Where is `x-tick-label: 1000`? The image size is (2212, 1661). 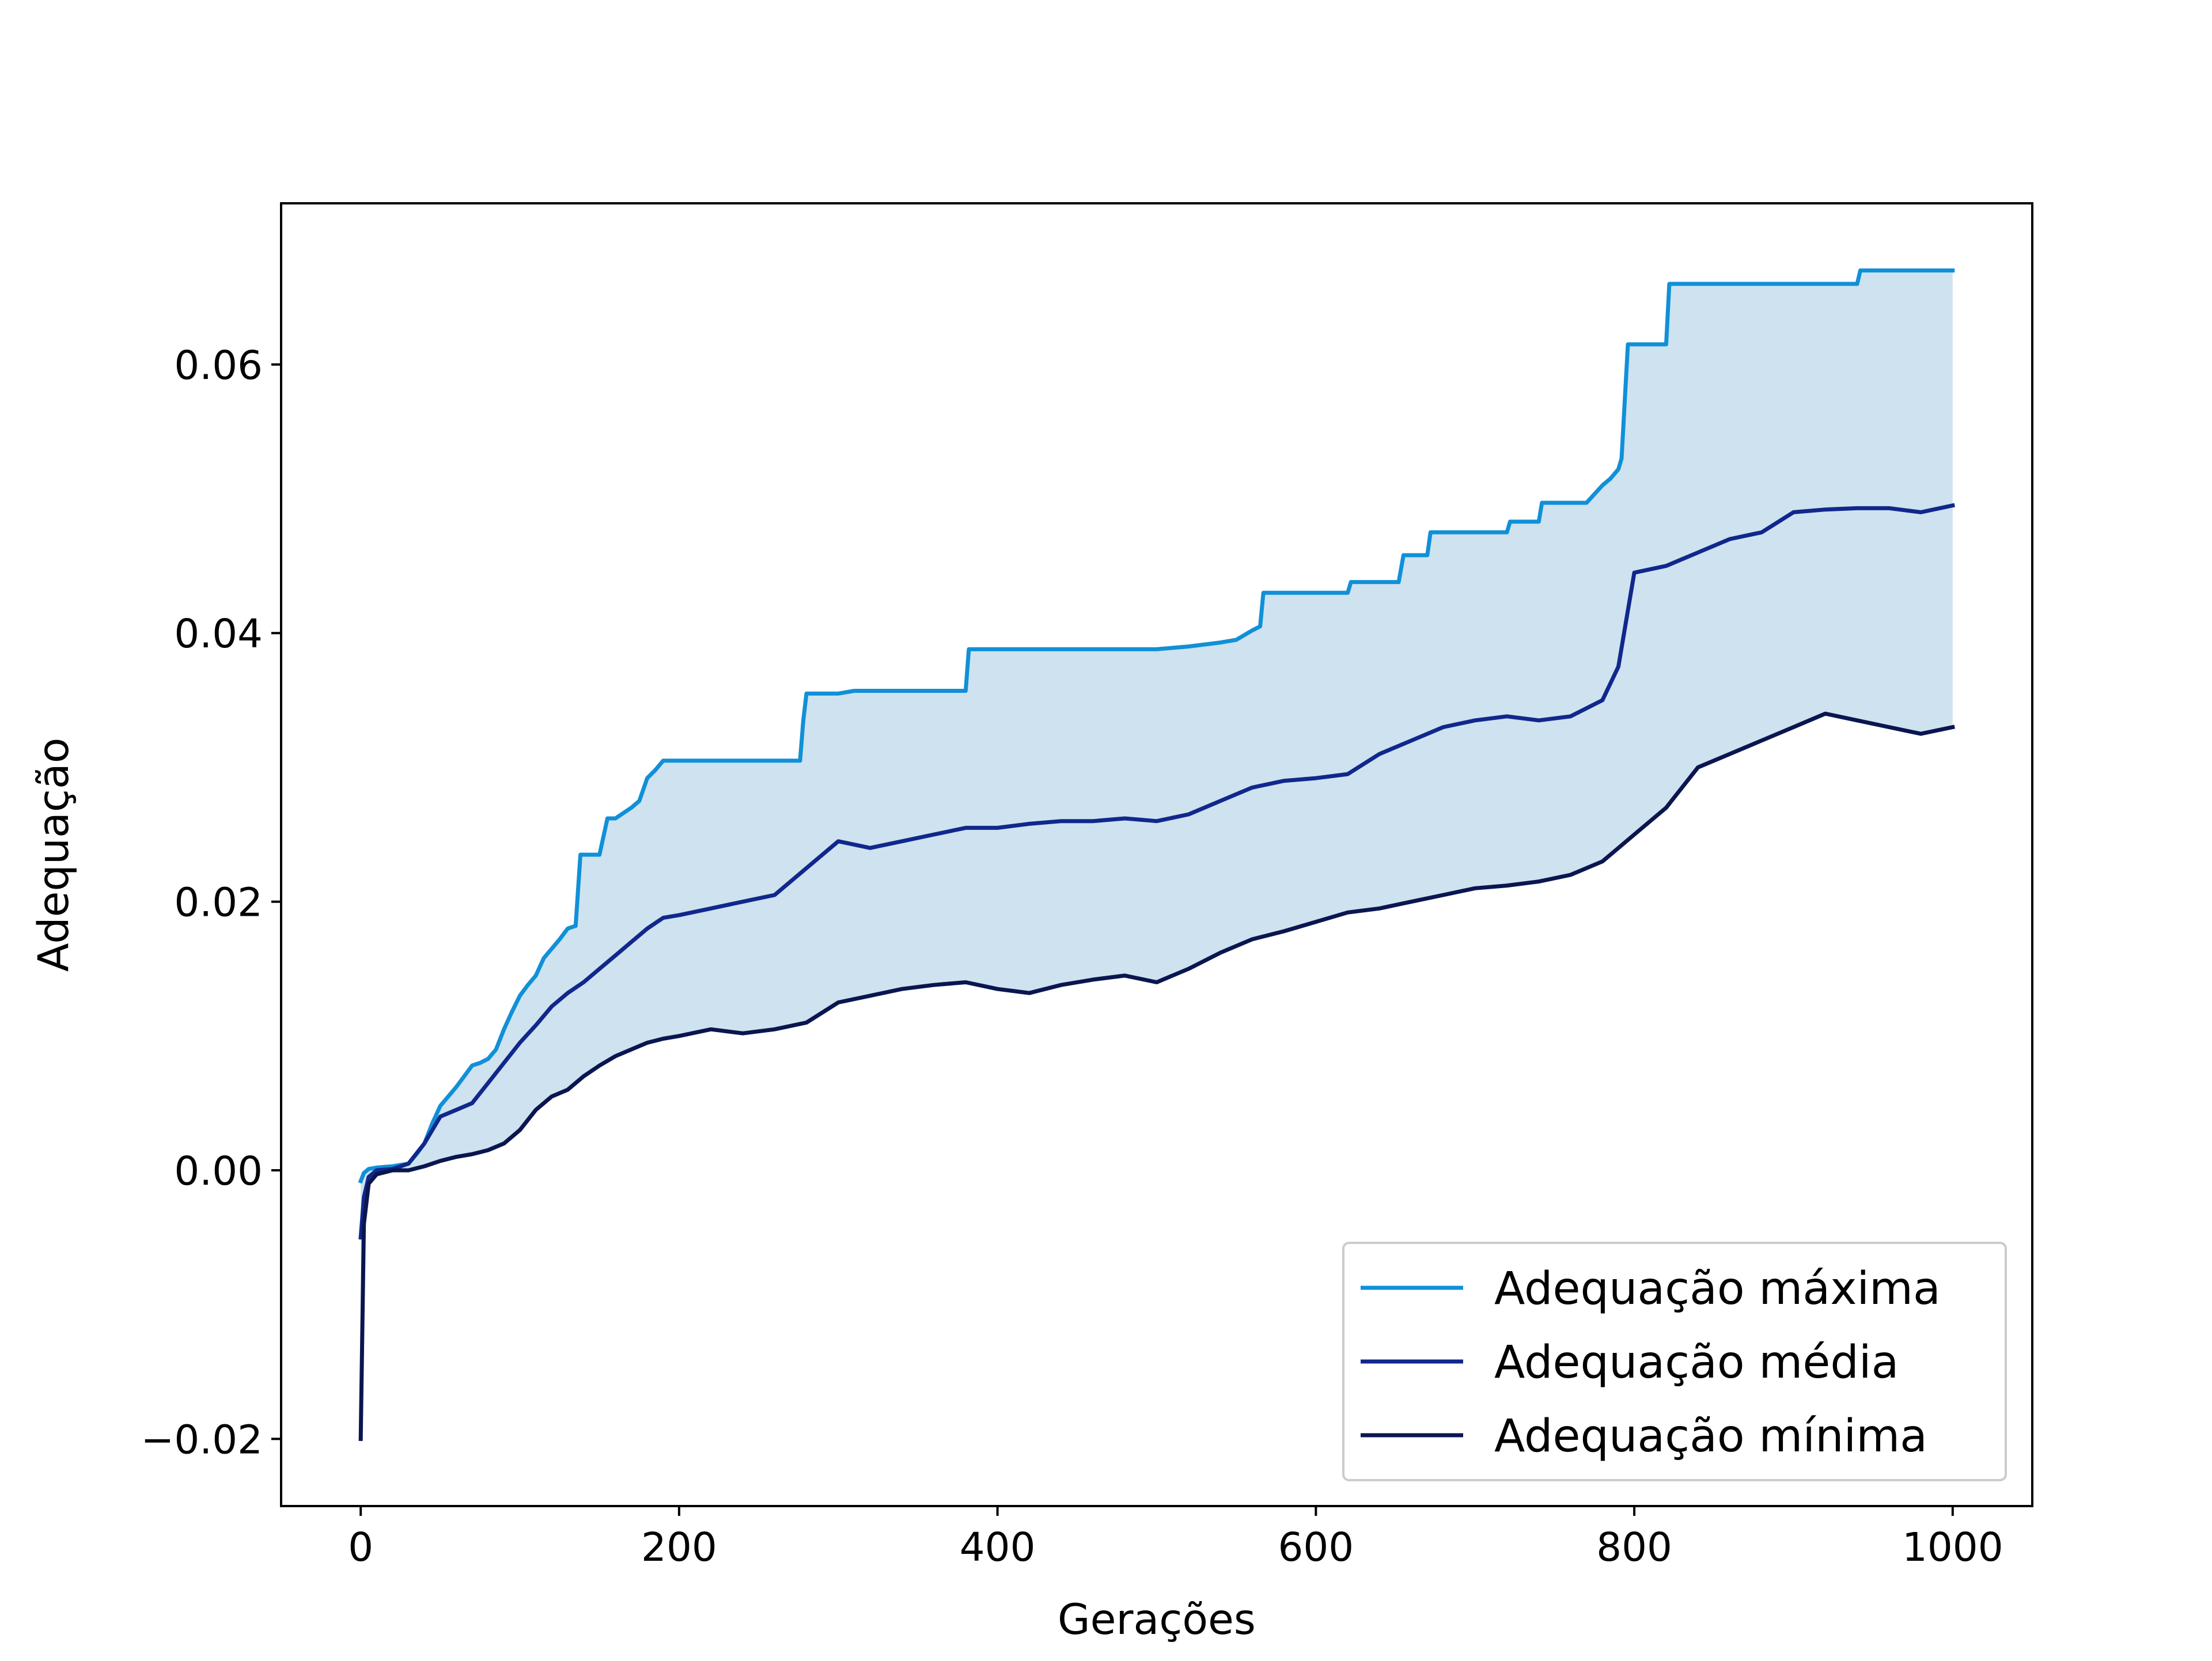
x-tick-label: 1000 is located at coordinates (1952, 1548).